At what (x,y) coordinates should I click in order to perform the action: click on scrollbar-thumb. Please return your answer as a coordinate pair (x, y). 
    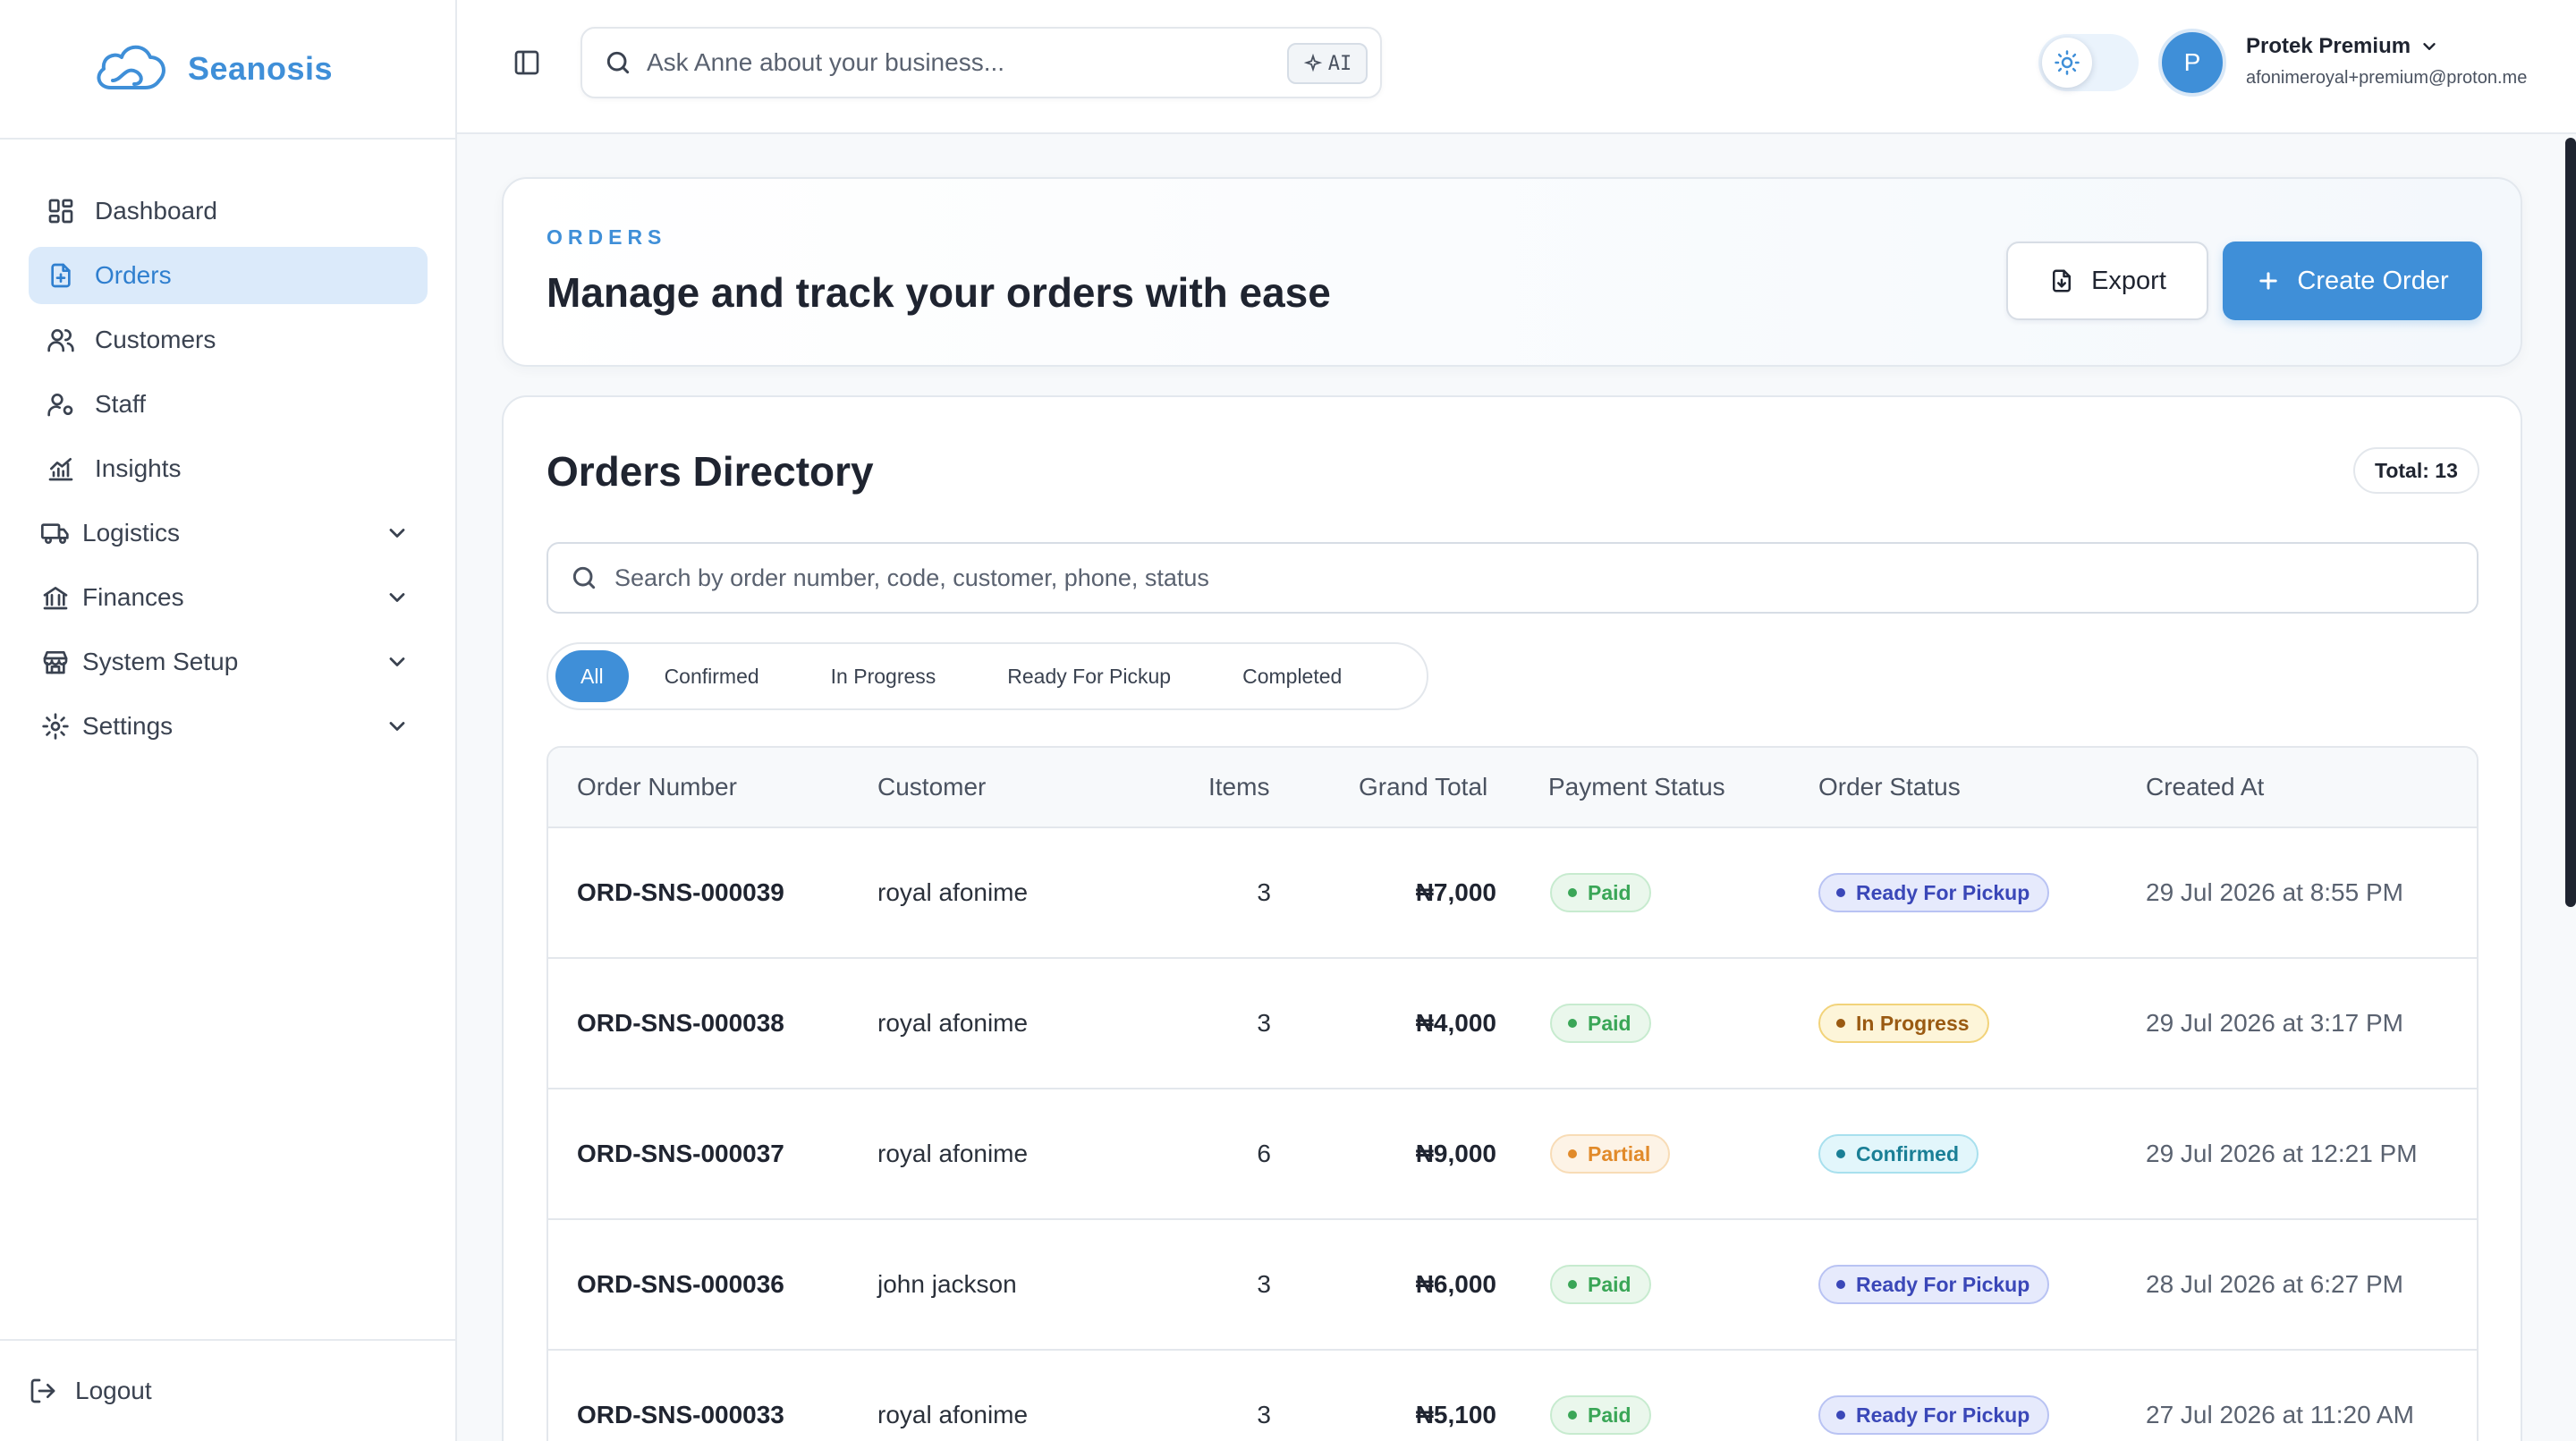
    Looking at the image, I should click on (2570, 522).